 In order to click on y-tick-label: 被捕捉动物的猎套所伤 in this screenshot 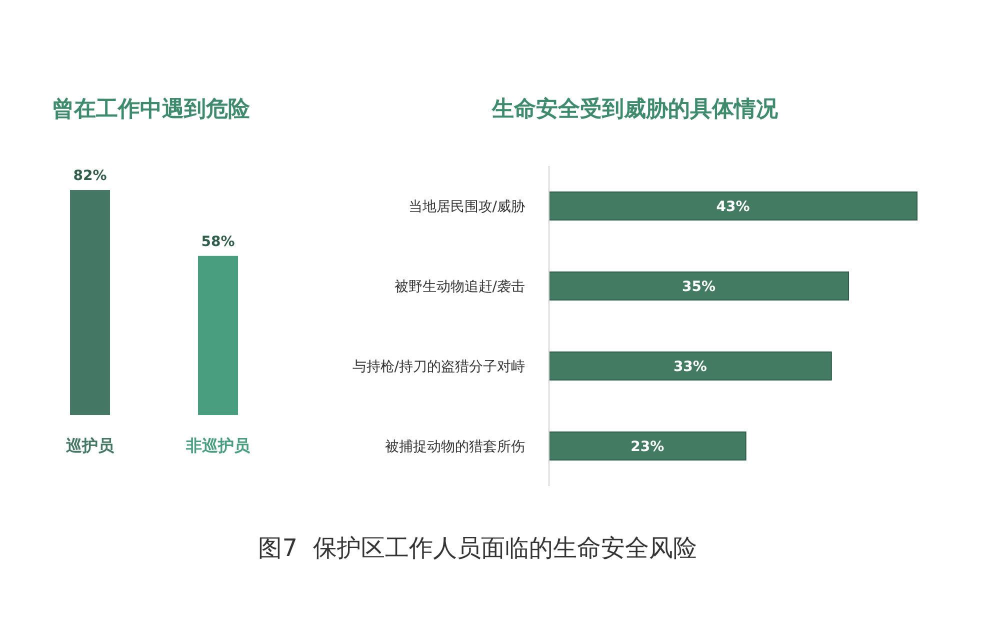, I will do `click(455, 447)`.